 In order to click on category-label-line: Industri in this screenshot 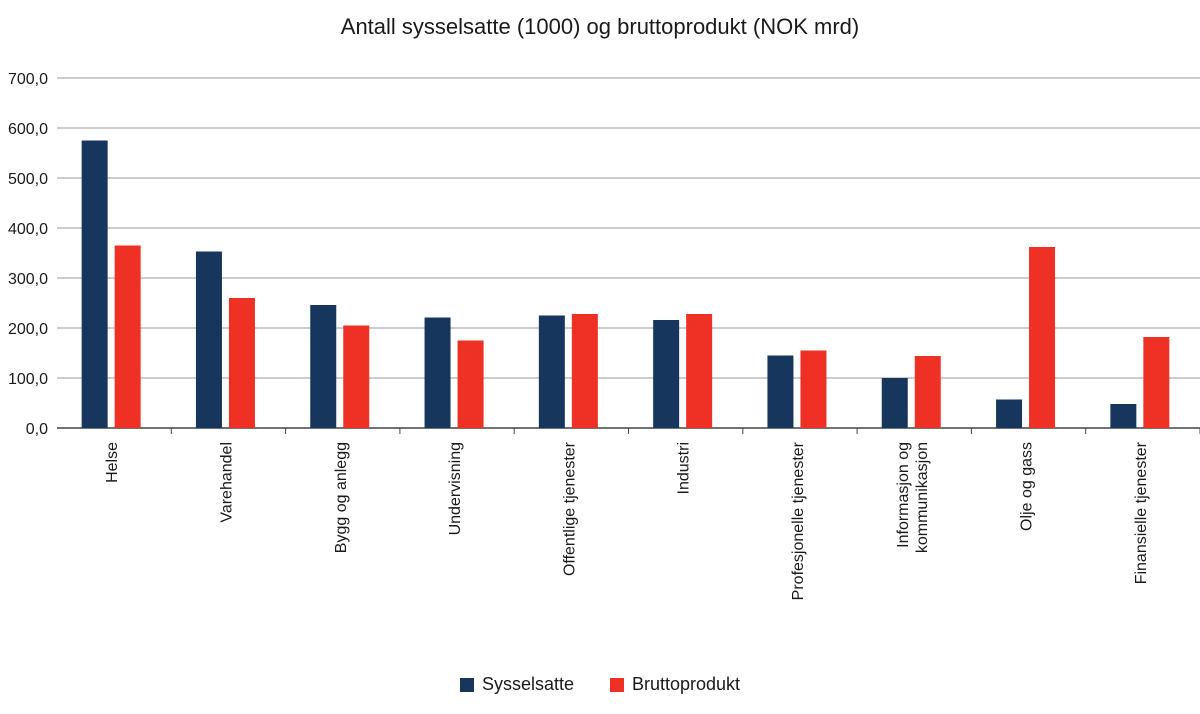, I will do `click(684, 468)`.